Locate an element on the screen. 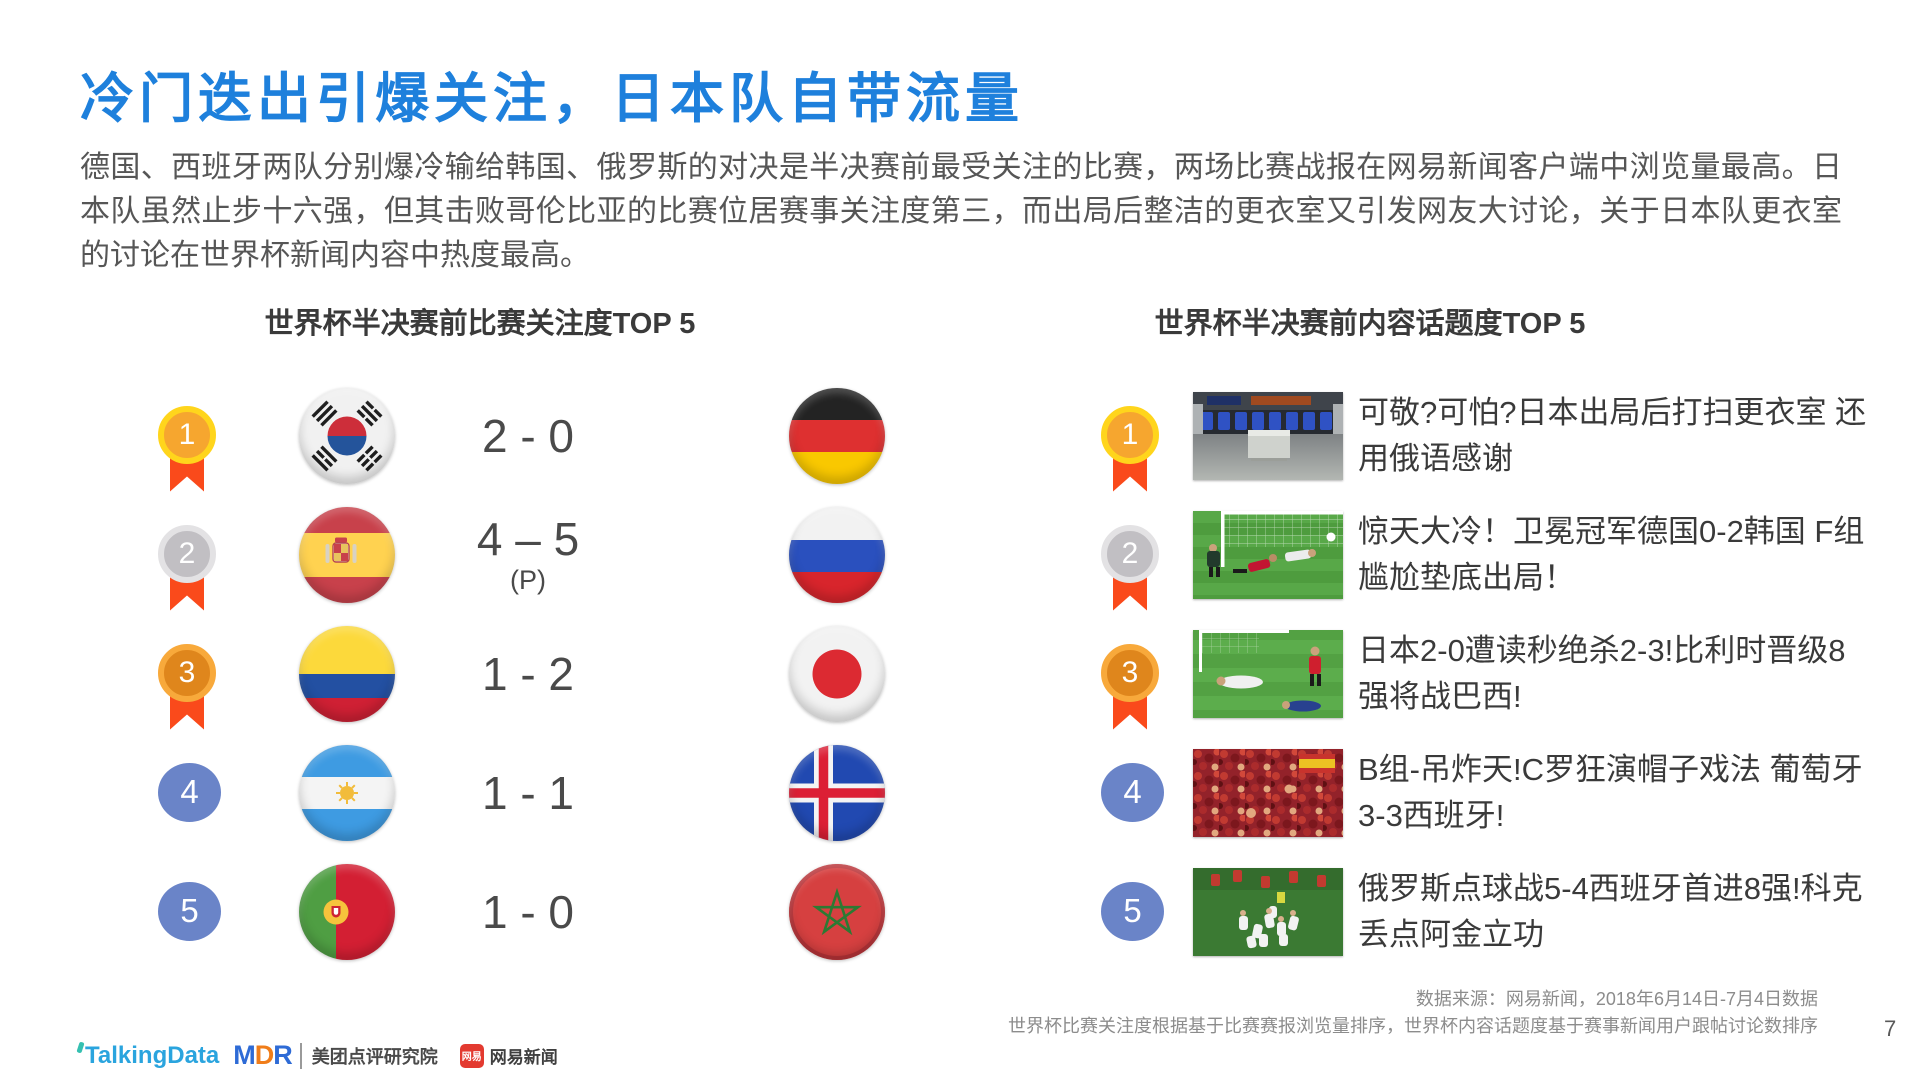 The width and height of the screenshot is (1921, 1080). talkingdata-logo: TalkingData is located at coordinates (148, 1055).